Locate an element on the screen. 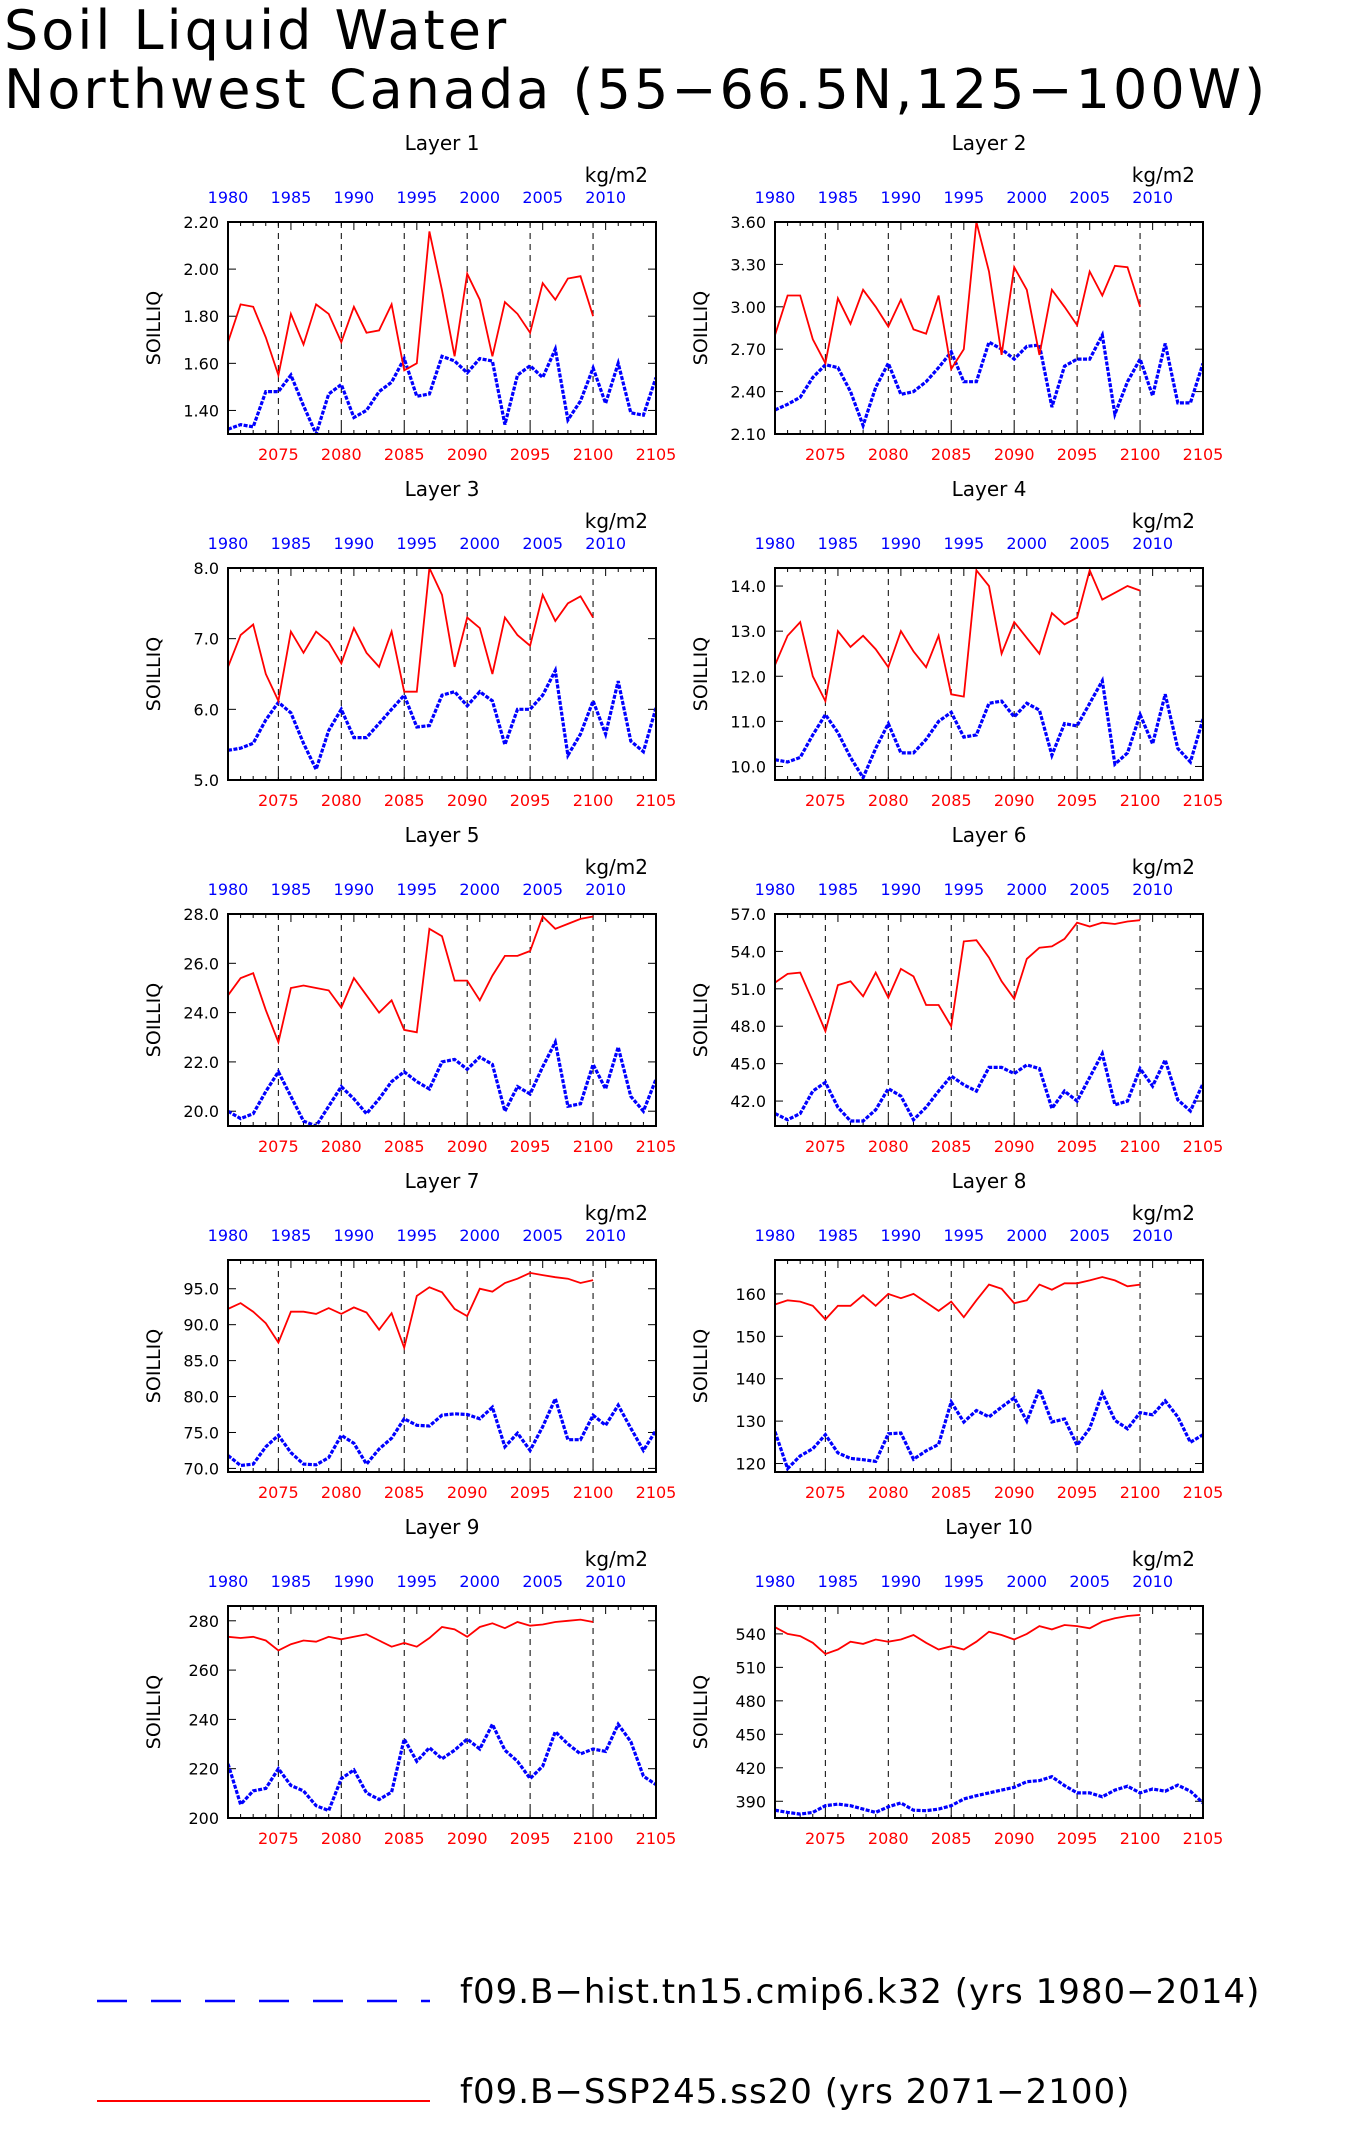 The image size is (1362, 2132). y-tick-label: 450 is located at coordinates (750, 1734).